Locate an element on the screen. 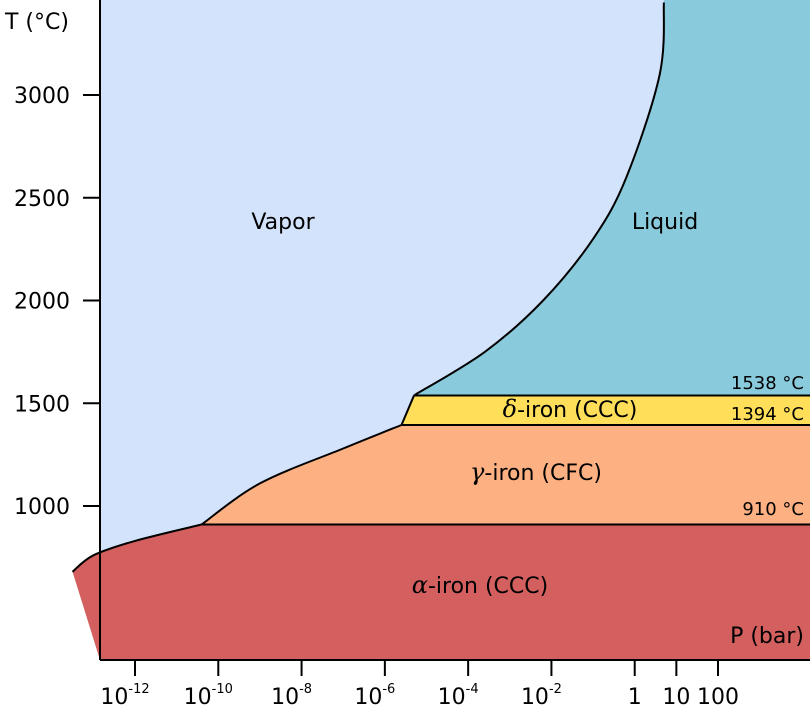  x-tick-label: 1 is located at coordinates (635, 697).